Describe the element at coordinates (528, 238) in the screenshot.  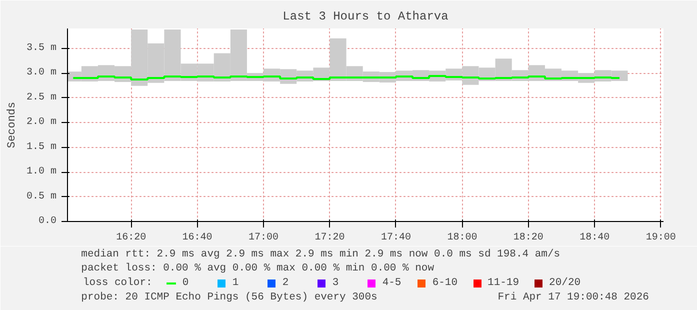
I see `x-tick-label: 18:20` at that location.